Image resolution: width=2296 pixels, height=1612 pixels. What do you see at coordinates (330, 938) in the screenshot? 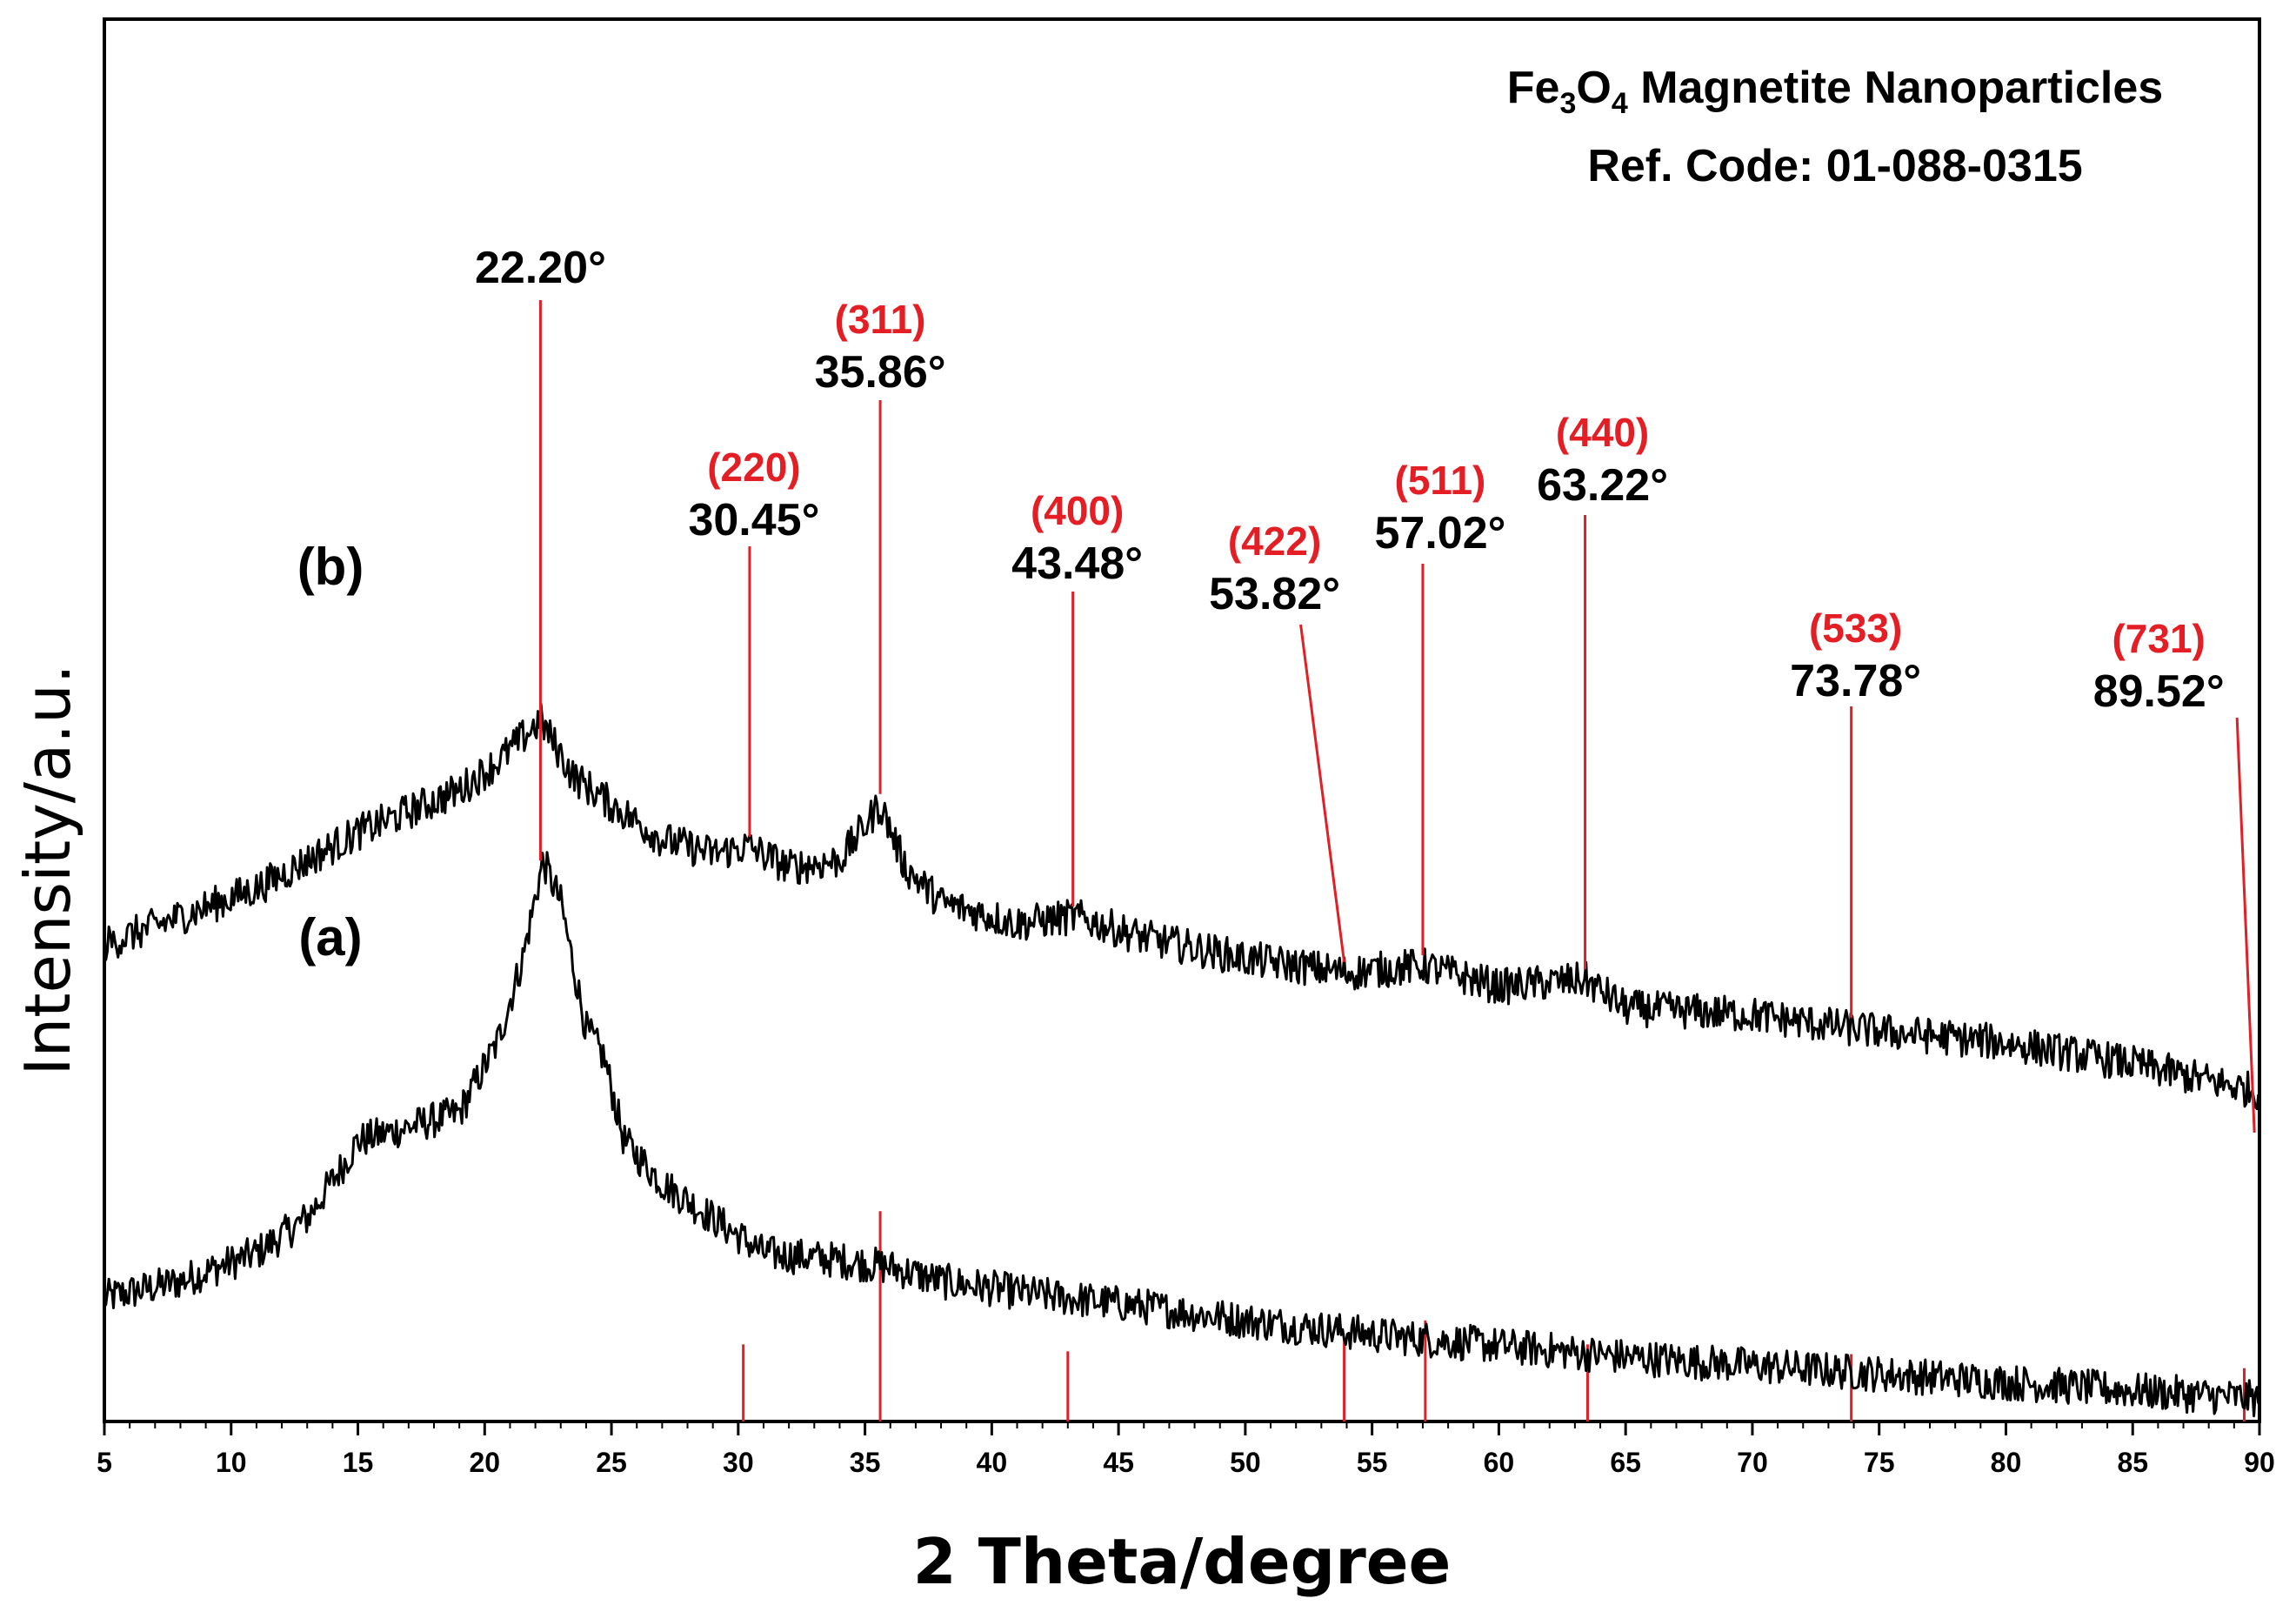
I see `series-label-a: (a)` at bounding box center [330, 938].